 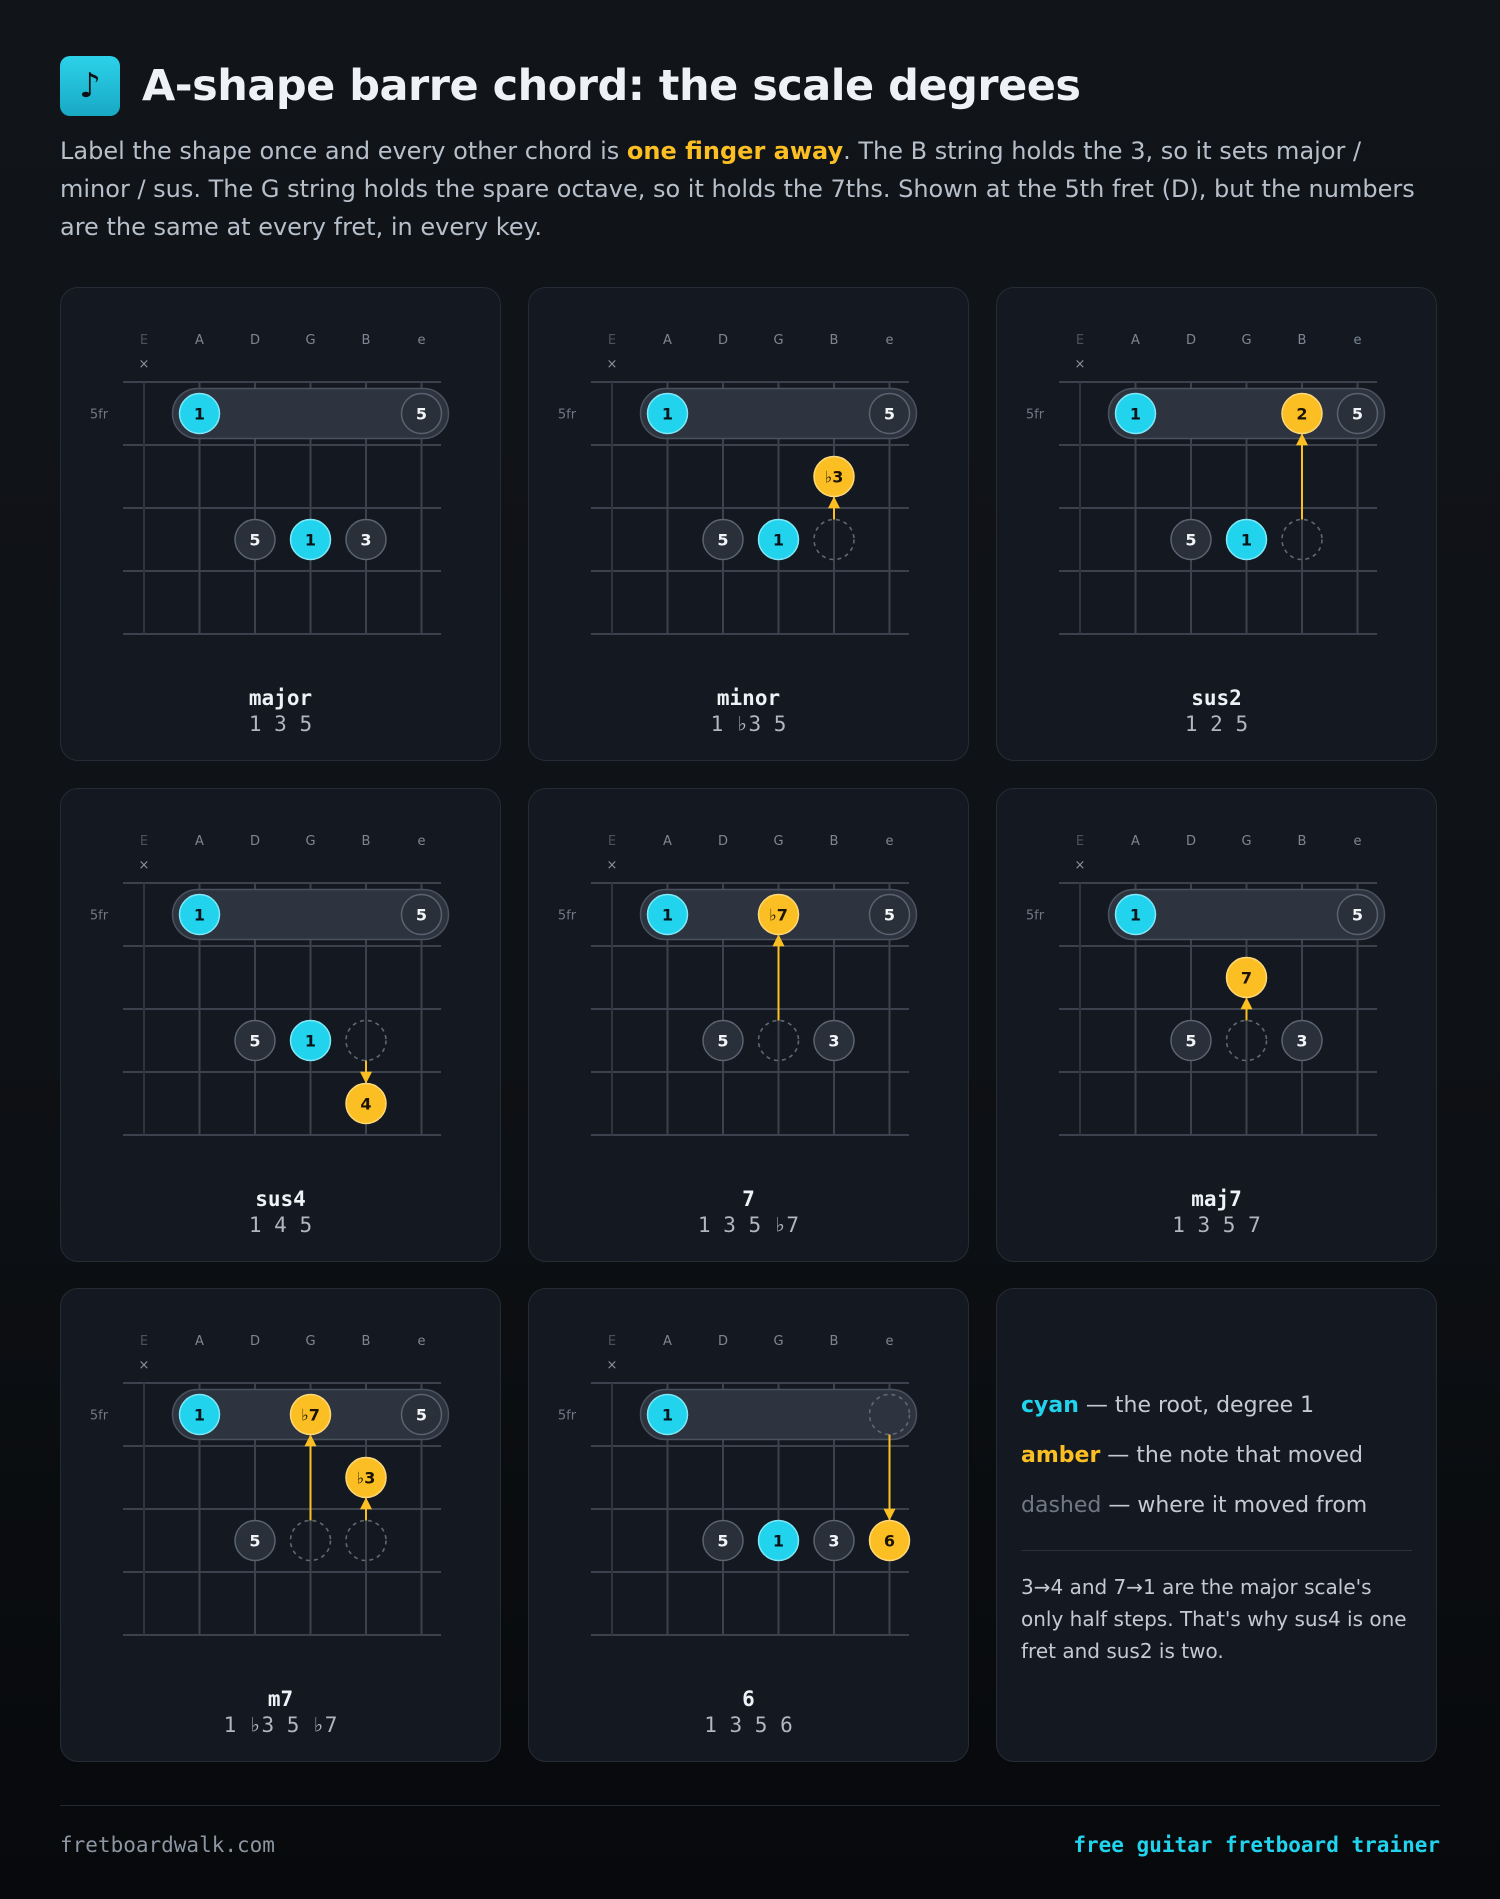 What do you see at coordinates (1192, 1455) in the screenshot?
I see `legend-moved: amber — the note that moved` at bounding box center [1192, 1455].